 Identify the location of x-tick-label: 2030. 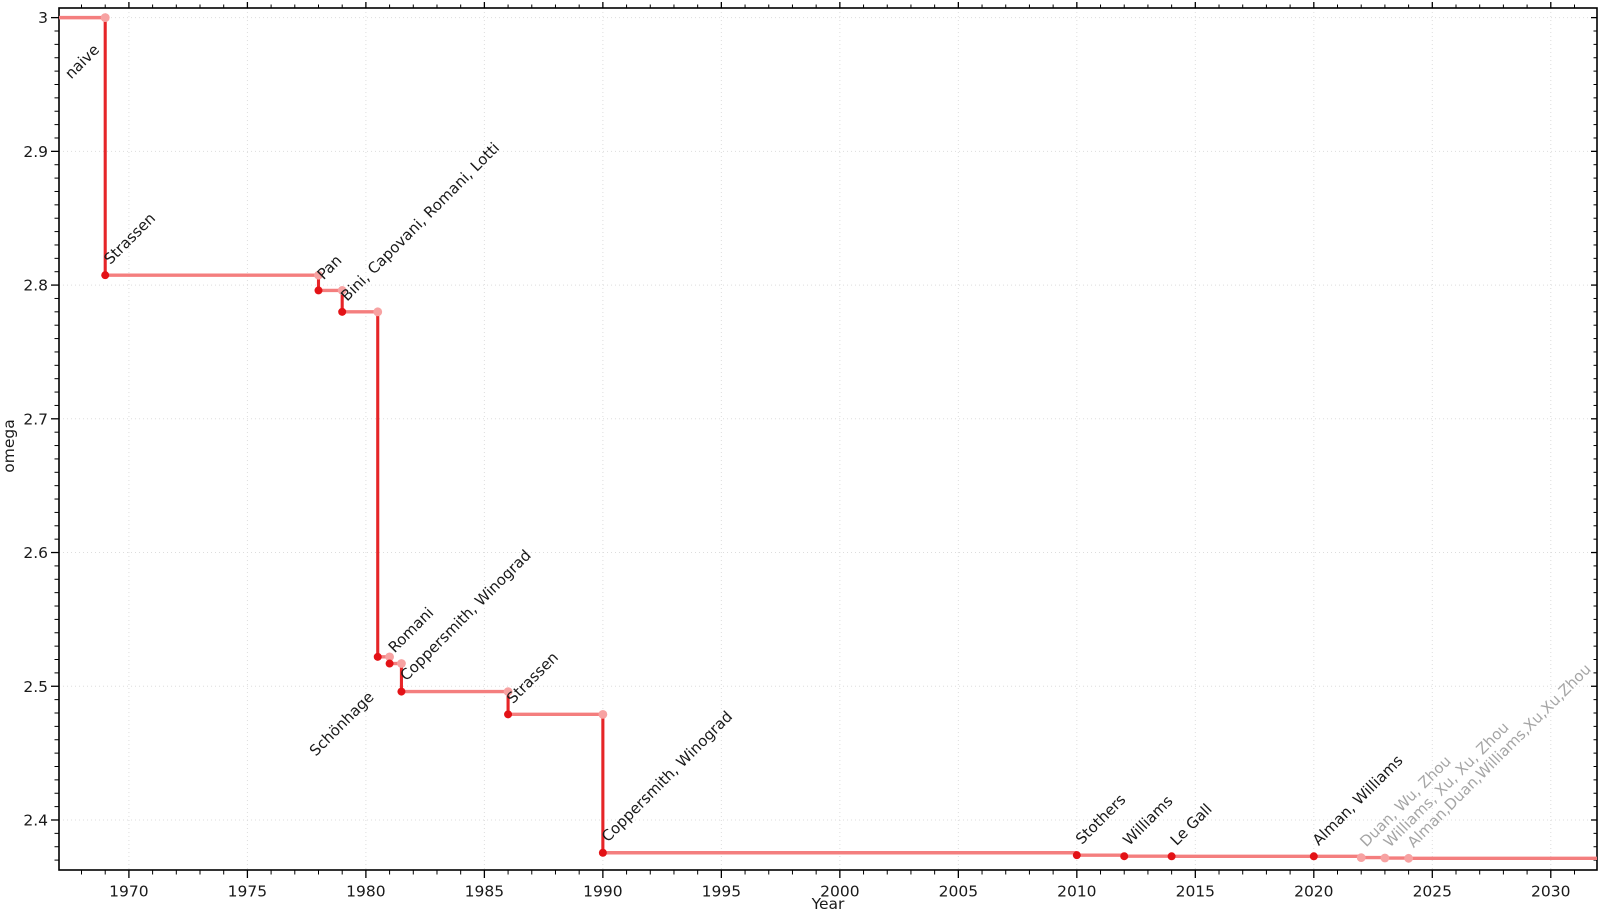
(1550, 892).